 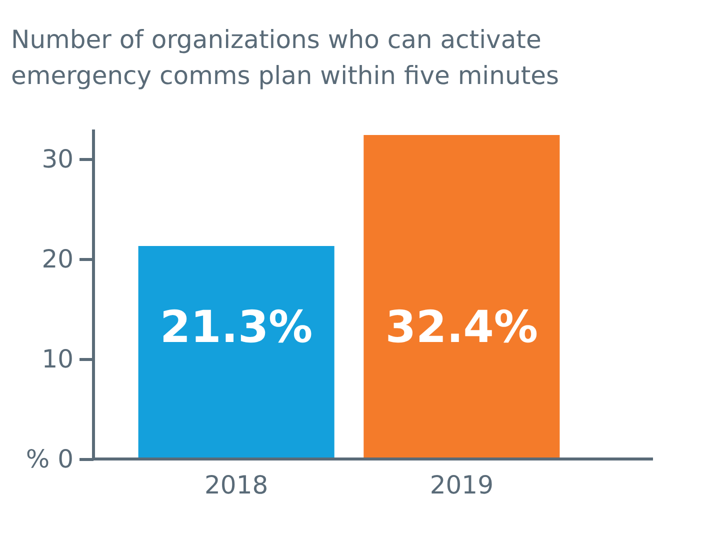 What do you see at coordinates (58, 159) in the screenshot?
I see `y-tick-label: 30` at bounding box center [58, 159].